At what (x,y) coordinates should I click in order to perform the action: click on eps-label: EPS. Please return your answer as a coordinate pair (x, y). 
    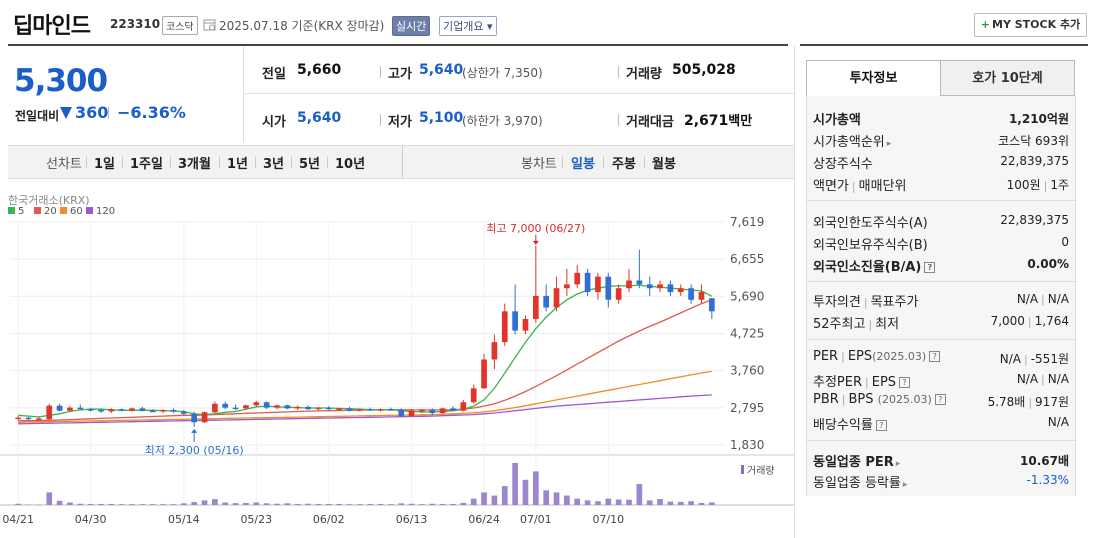
    Looking at the image, I should click on (860, 356).